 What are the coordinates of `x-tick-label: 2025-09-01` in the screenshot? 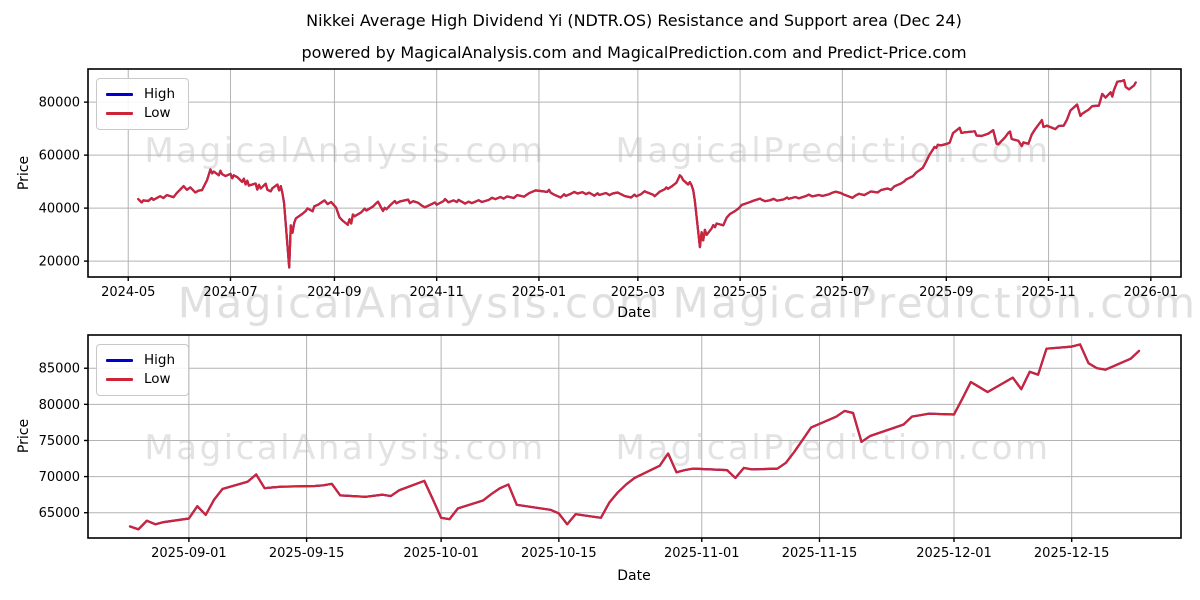 It's located at (189, 553).